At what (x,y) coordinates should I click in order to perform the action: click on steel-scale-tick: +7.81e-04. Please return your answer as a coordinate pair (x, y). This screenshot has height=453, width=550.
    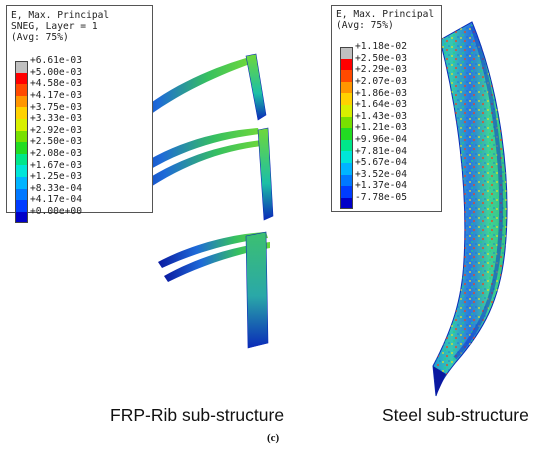
    Looking at the image, I should click on (381, 151).